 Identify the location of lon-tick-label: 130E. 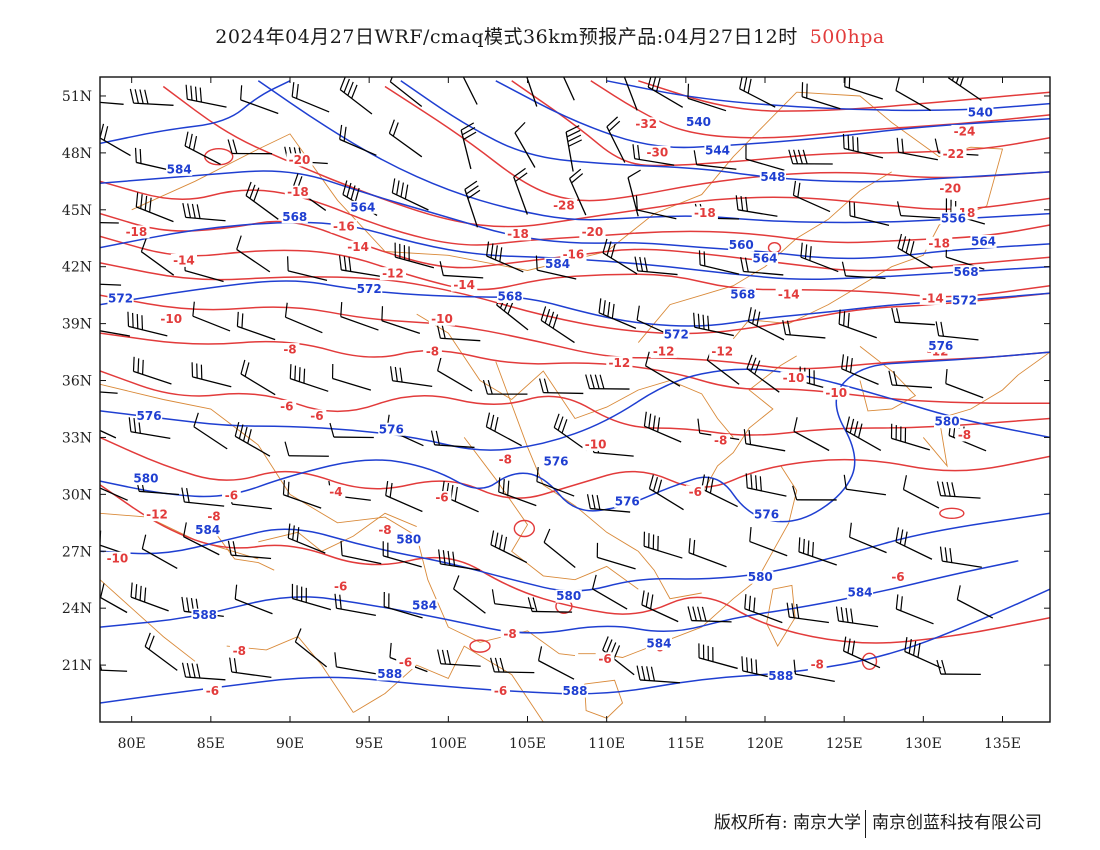
(923, 744).